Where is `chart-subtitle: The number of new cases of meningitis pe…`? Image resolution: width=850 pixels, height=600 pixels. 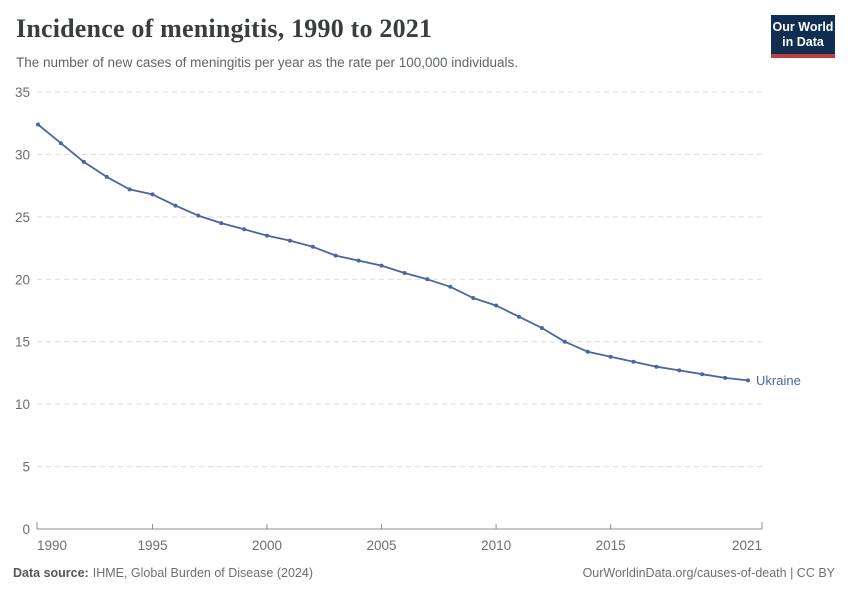
chart-subtitle: The number of new cases of meningitis pe… is located at coordinates (267, 62).